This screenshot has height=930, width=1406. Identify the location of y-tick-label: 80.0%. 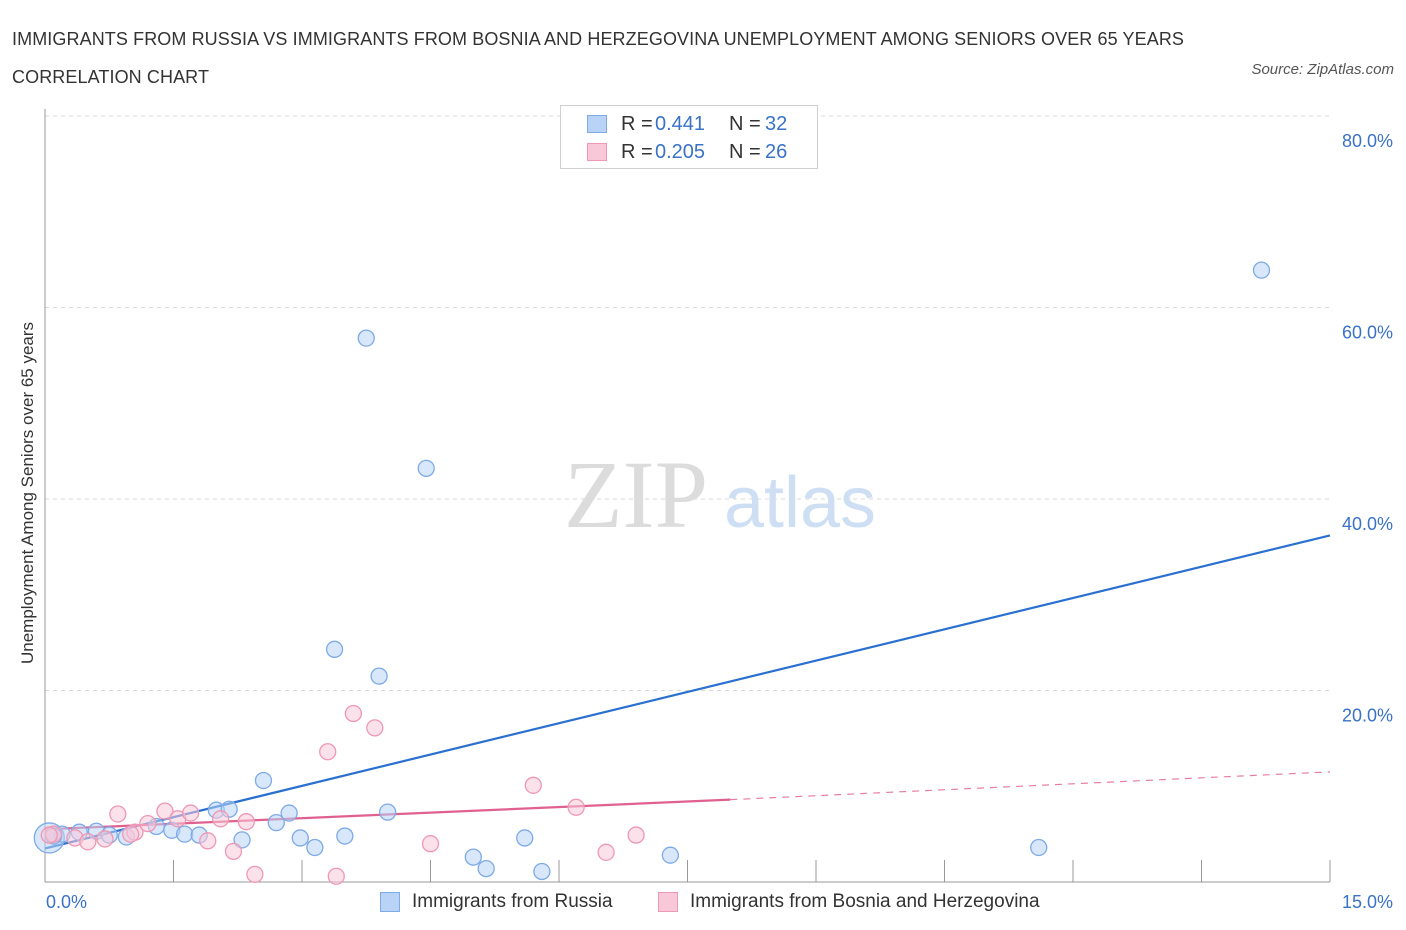
(1367, 141).